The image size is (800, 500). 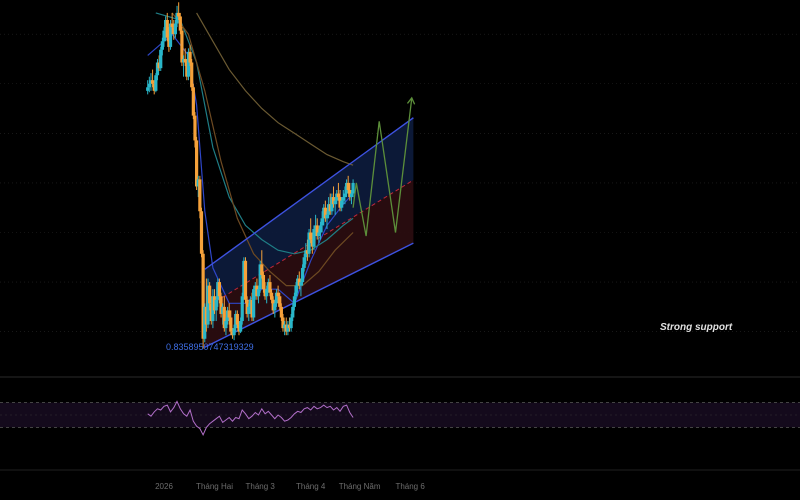 I want to click on moving-average-line, so click(x=275, y=89).